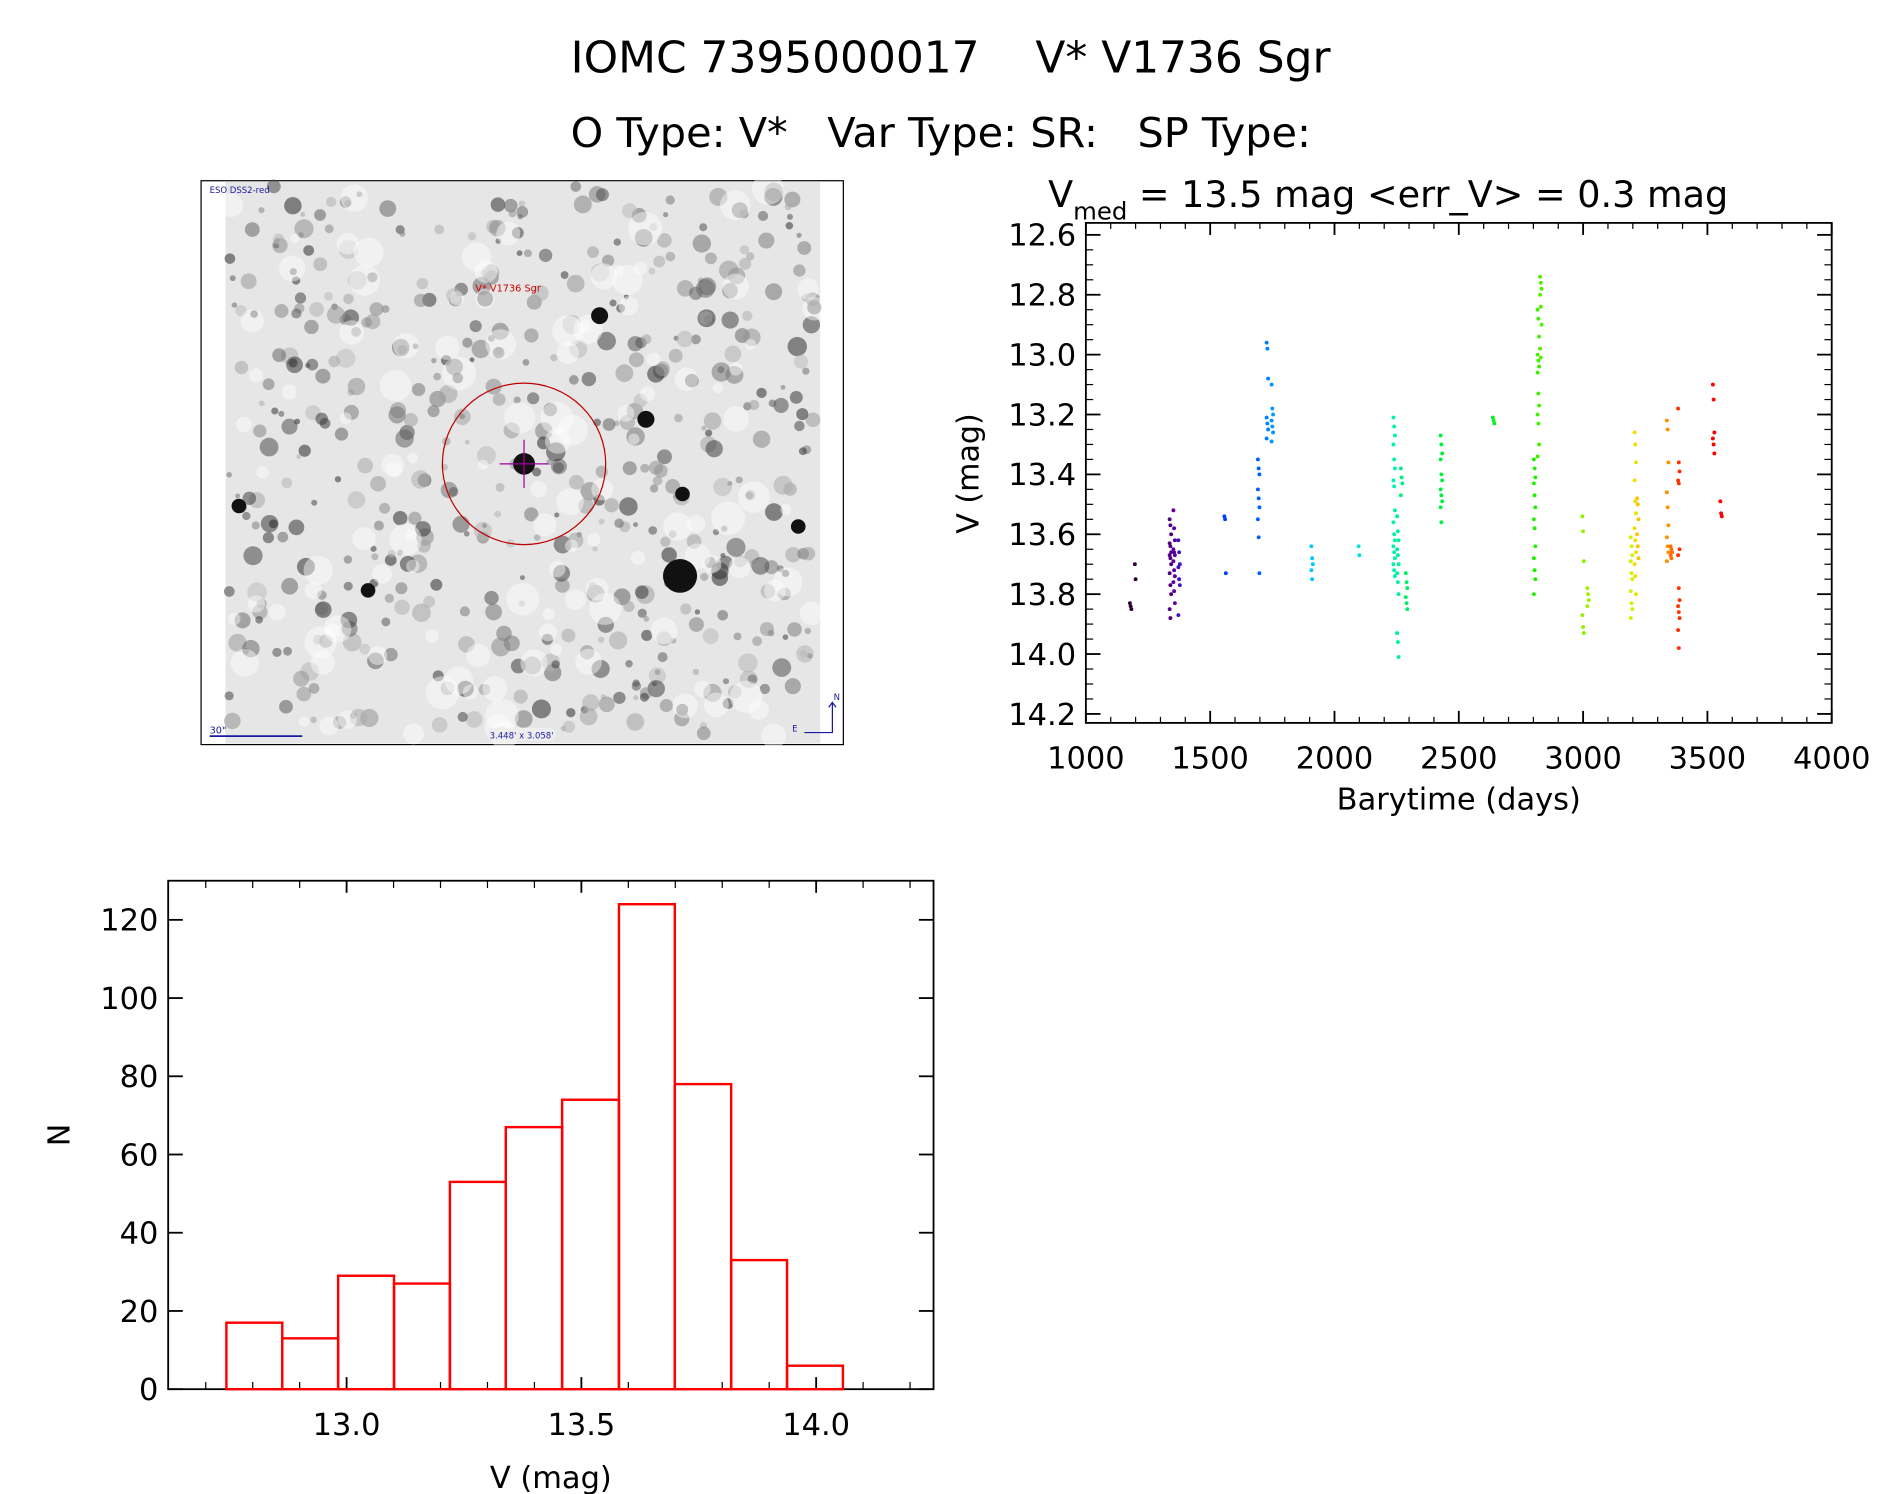 The width and height of the screenshot is (1889, 1494). I want to click on hist-ytick-label: 120, so click(129, 921).